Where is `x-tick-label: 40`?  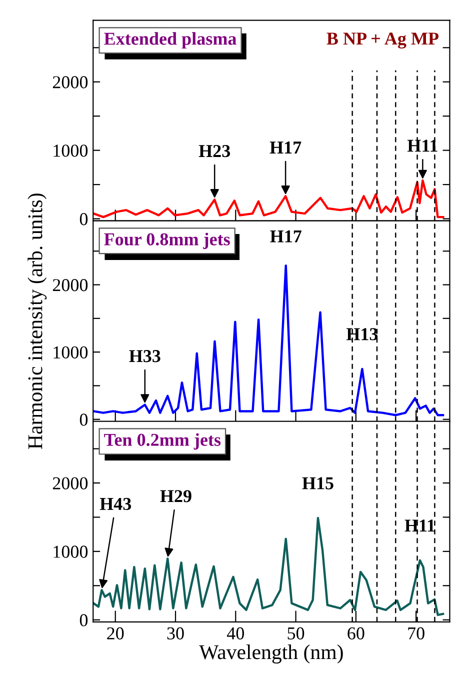 x-tick-label: 40 is located at coordinates (235, 633).